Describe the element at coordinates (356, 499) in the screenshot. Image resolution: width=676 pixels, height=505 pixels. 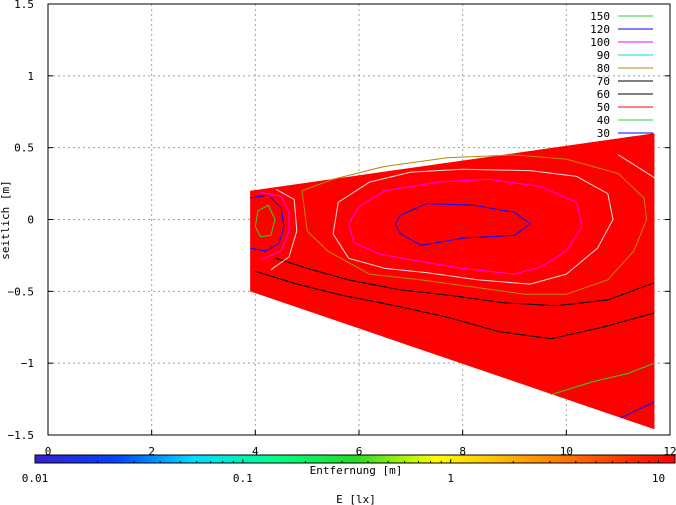
I see `colorbar-label: E [lx]` at that location.